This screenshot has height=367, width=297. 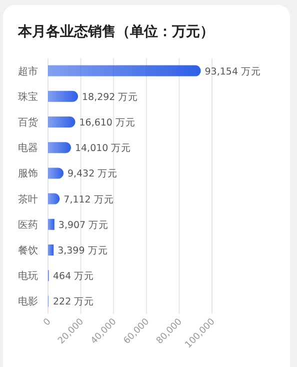 I want to click on data-label: 464 万元, so click(x=73, y=276).